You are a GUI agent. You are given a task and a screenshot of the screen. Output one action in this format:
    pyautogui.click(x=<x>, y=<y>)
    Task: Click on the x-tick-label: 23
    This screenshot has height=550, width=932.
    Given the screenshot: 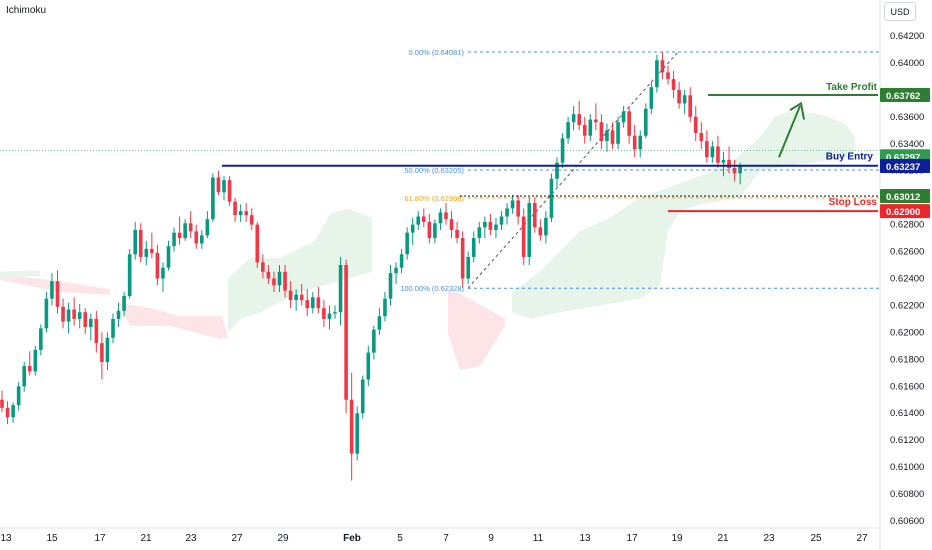 What is the action you would take?
    pyautogui.click(x=191, y=538)
    